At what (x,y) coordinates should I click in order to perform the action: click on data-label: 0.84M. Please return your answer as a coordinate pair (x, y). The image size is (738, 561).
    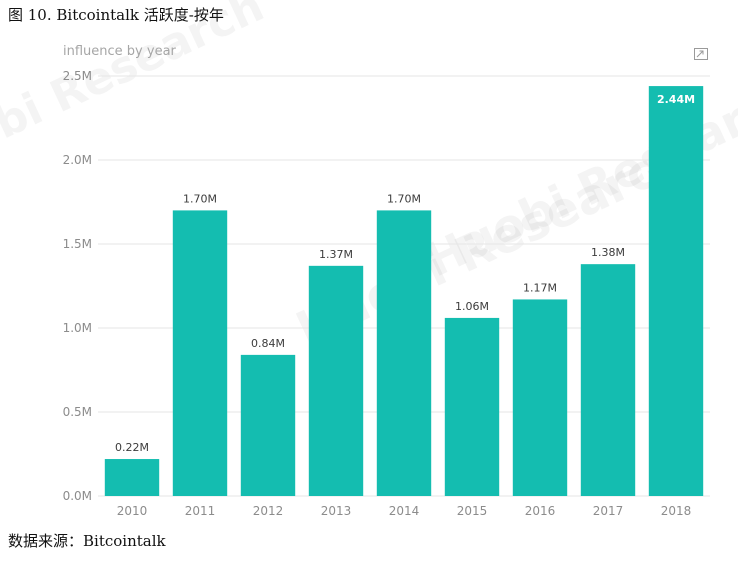
    Looking at the image, I should click on (268, 343).